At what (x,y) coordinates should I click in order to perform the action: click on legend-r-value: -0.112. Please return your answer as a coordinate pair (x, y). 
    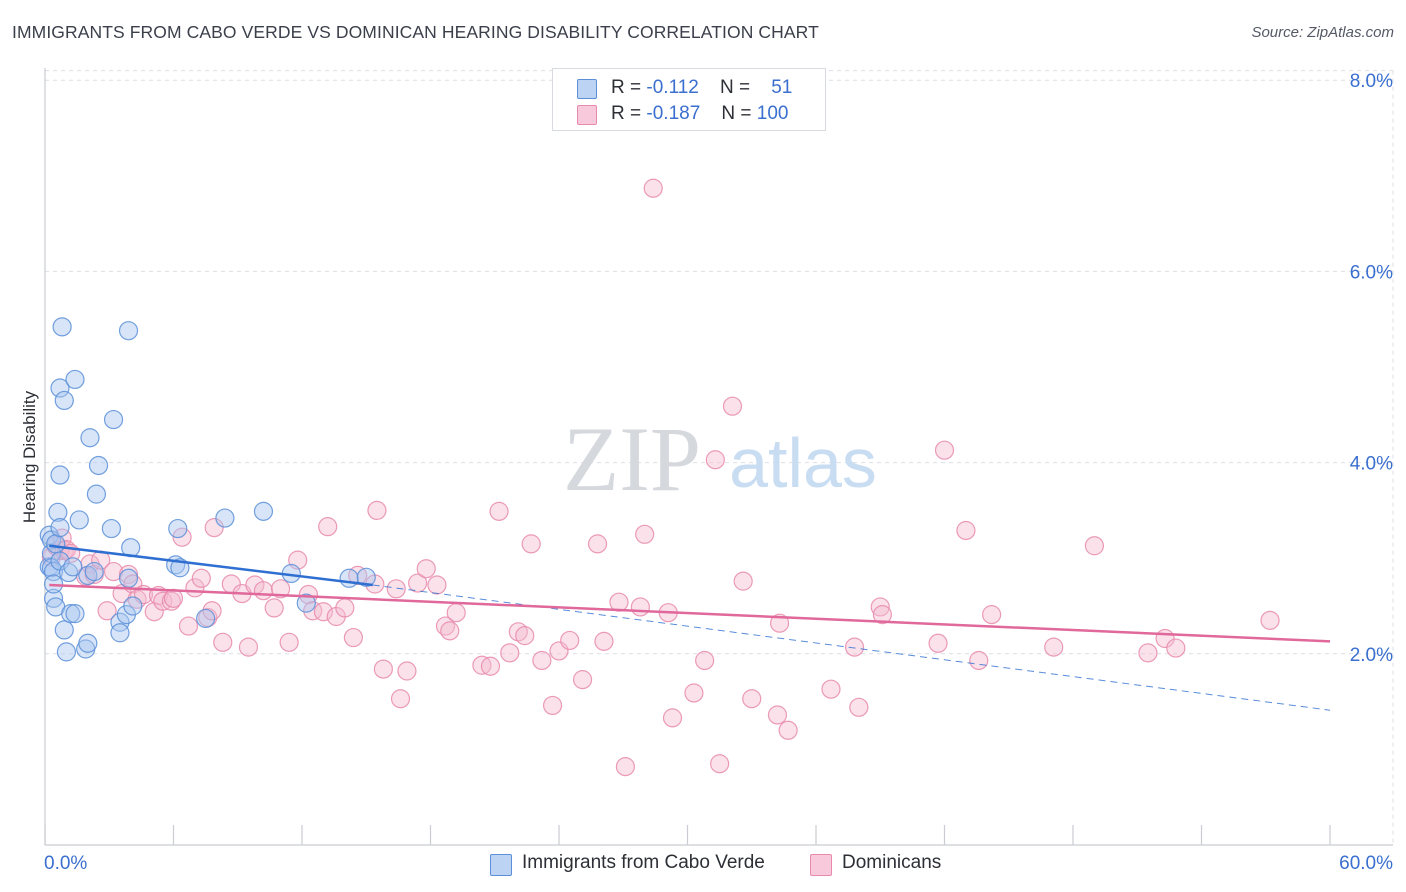
    Looking at the image, I should click on (672, 87).